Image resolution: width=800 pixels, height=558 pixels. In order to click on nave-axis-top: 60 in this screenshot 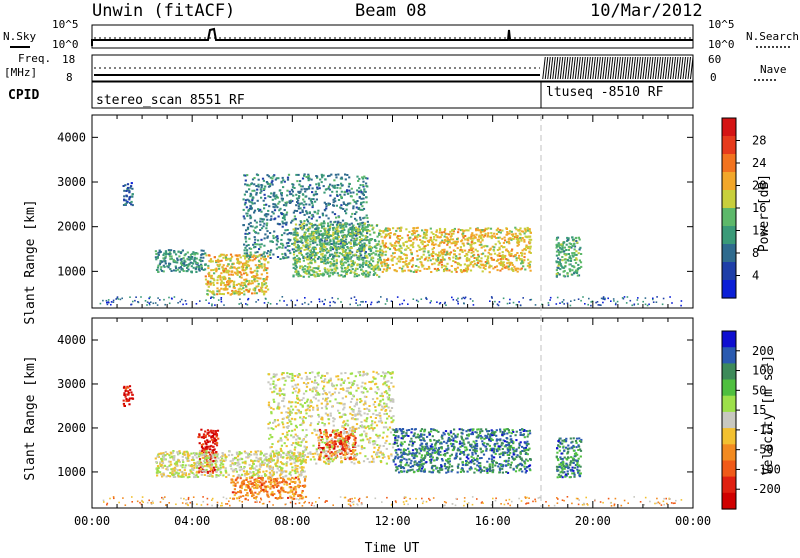, I will do `click(714, 59)`.